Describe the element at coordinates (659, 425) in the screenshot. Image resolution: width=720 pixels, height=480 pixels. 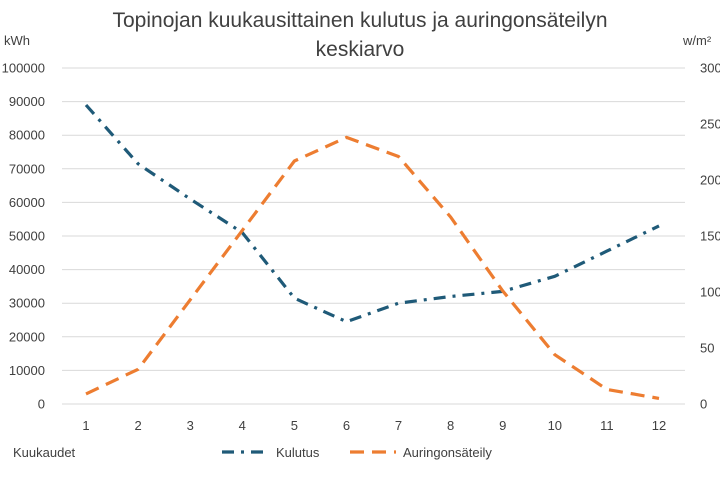
I see `x-tick-label: 12` at that location.